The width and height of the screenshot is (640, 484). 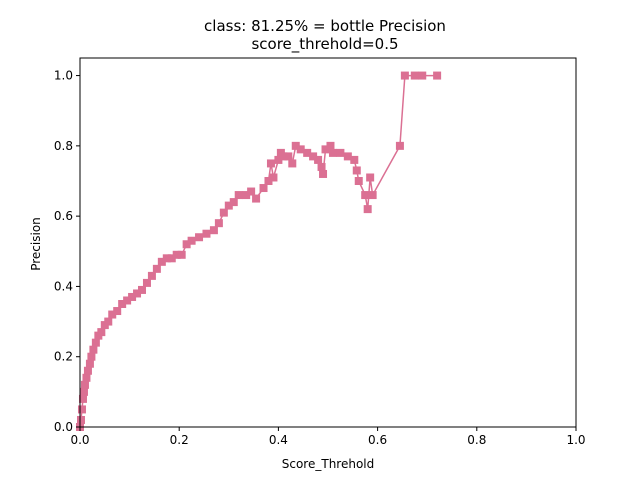 What do you see at coordinates (63, 286) in the screenshot?
I see `y-tick-label: 0.4` at bounding box center [63, 286].